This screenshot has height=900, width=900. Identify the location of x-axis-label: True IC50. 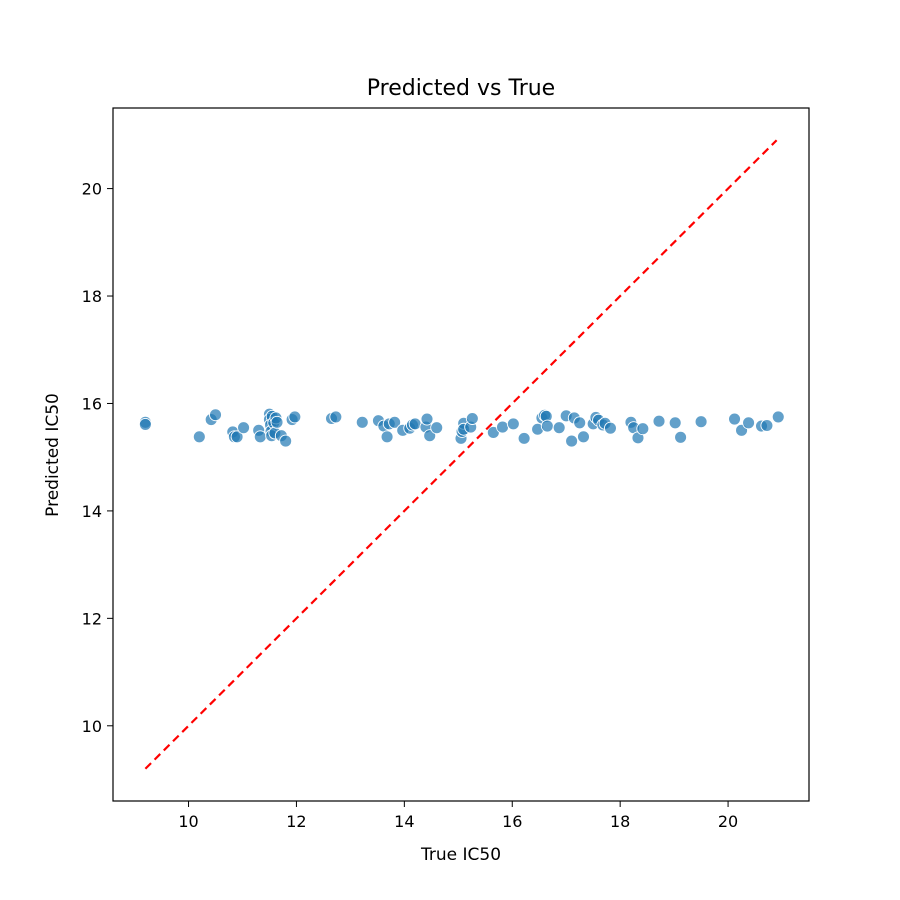
(460, 855).